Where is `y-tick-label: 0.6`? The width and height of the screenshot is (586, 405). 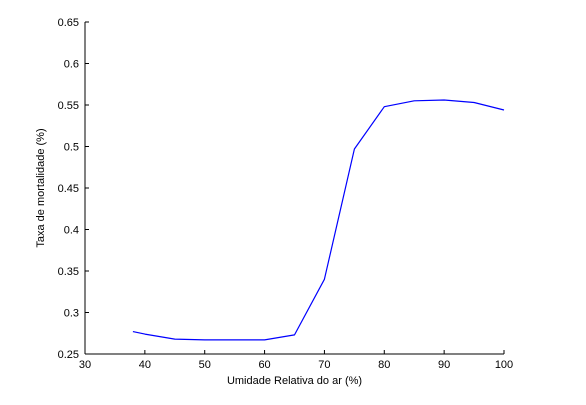 y-tick-label: 0.6 is located at coordinates (71, 65).